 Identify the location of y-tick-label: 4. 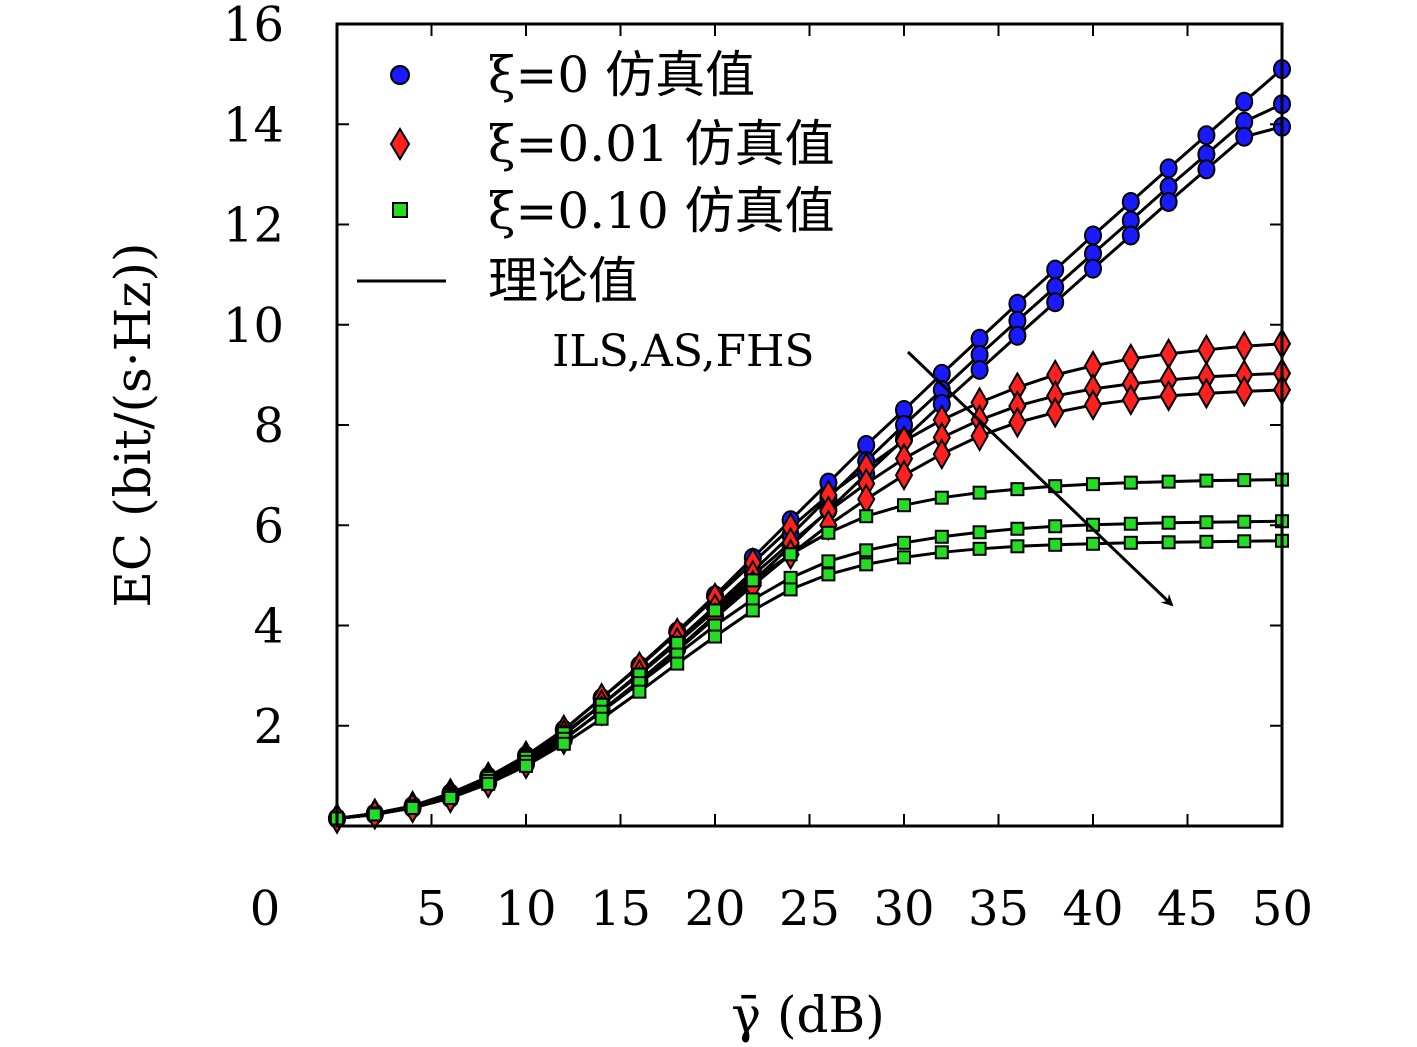
(268, 627).